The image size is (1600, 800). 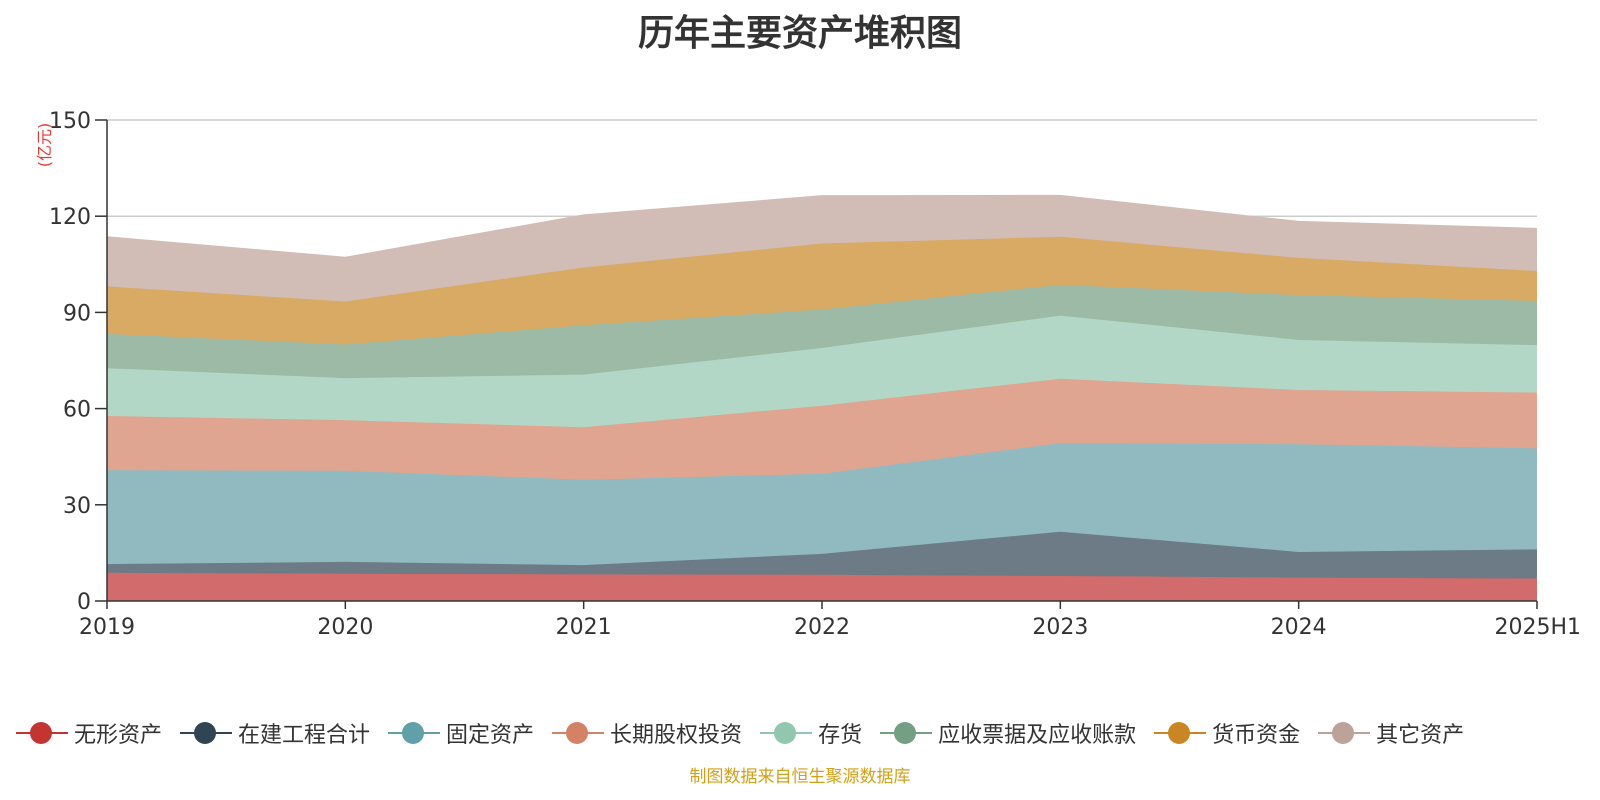 What do you see at coordinates (799, 33) in the screenshot?
I see `chart-title: 历年主要资产堆积图` at bounding box center [799, 33].